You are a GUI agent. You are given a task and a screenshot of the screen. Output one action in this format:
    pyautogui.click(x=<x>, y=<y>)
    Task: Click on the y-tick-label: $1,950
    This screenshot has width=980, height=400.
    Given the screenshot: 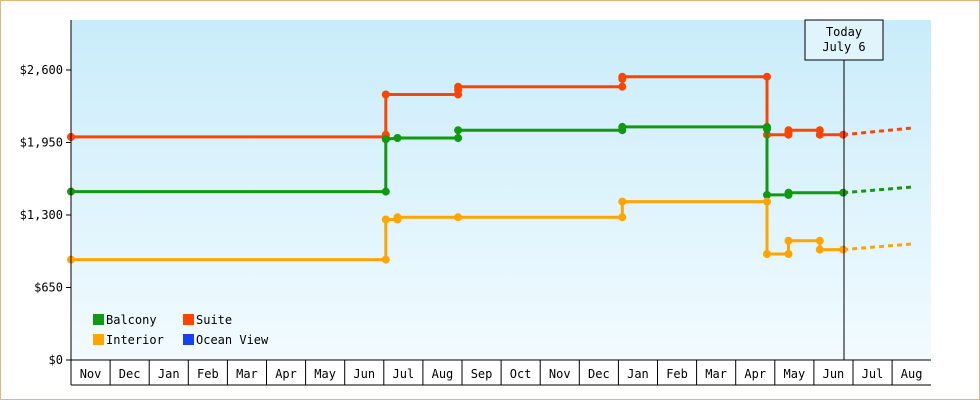 What is the action you would take?
    pyautogui.click(x=41, y=143)
    